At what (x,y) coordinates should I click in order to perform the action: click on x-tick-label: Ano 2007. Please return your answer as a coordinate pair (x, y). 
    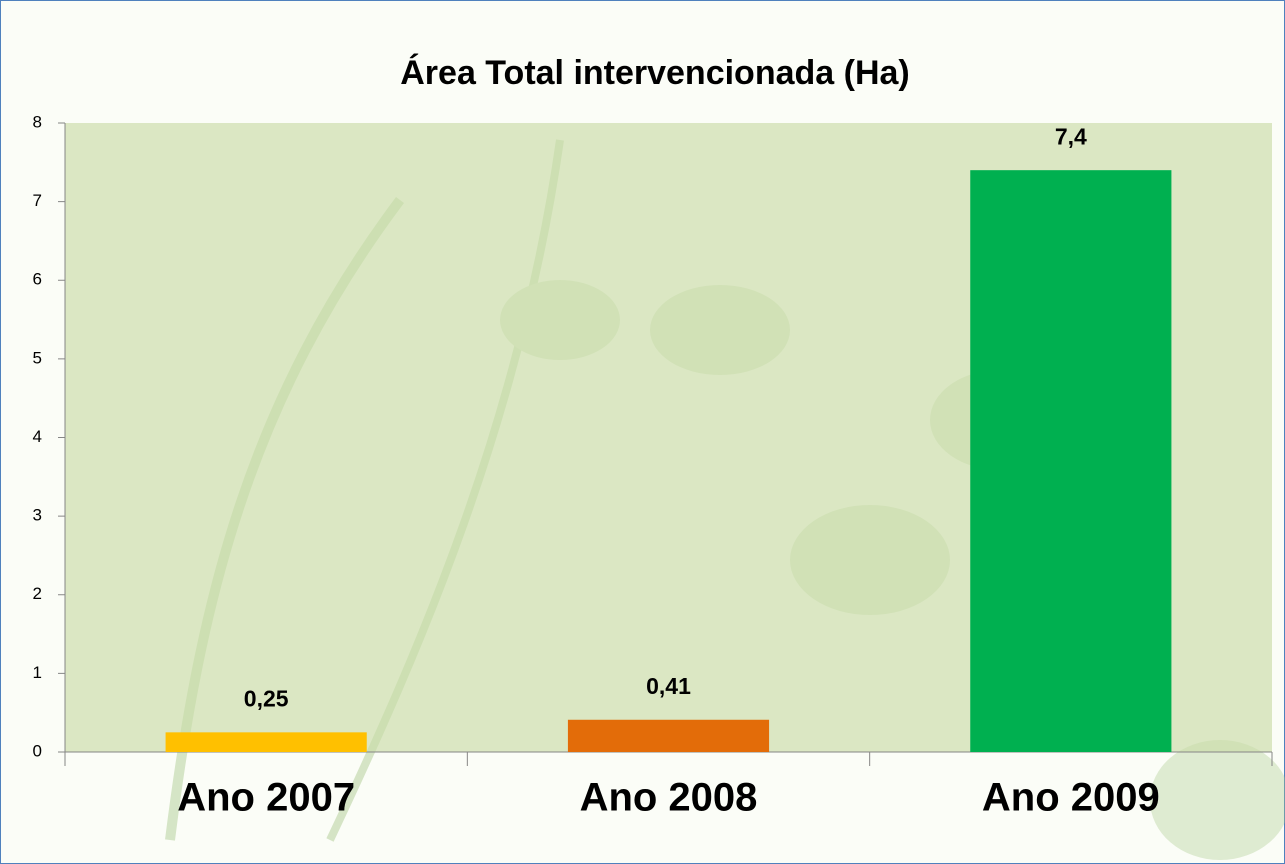
    Looking at the image, I should click on (266, 798).